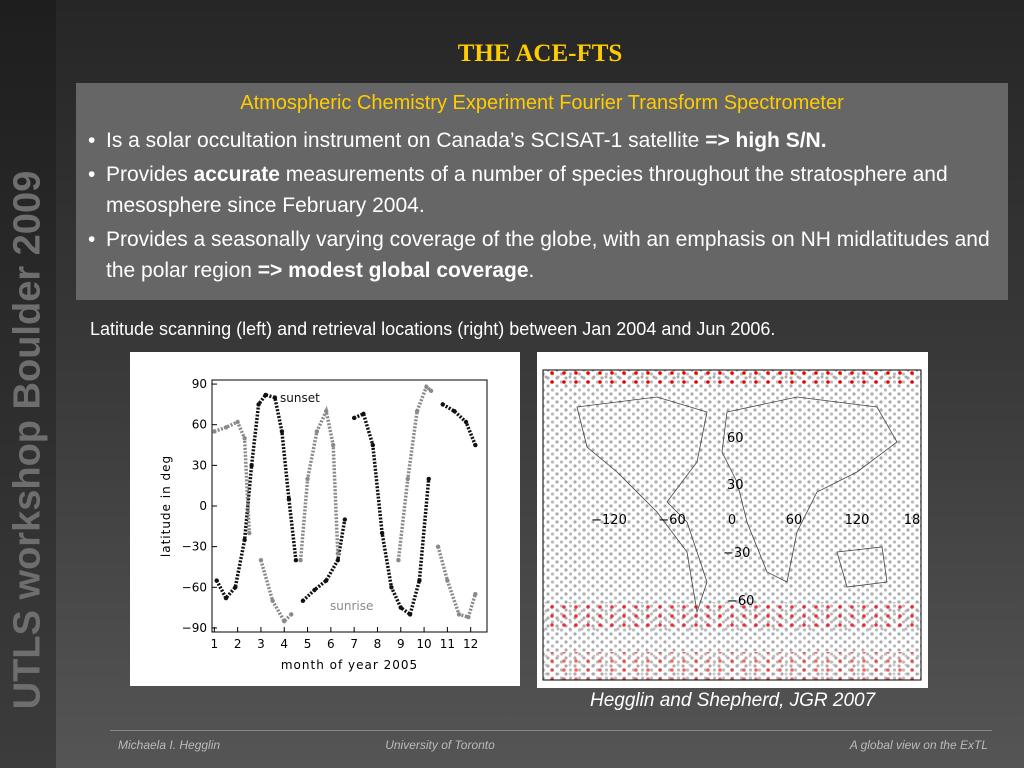 The image size is (1024, 768). I want to click on text-run: => modest global coverage, so click(393, 270).